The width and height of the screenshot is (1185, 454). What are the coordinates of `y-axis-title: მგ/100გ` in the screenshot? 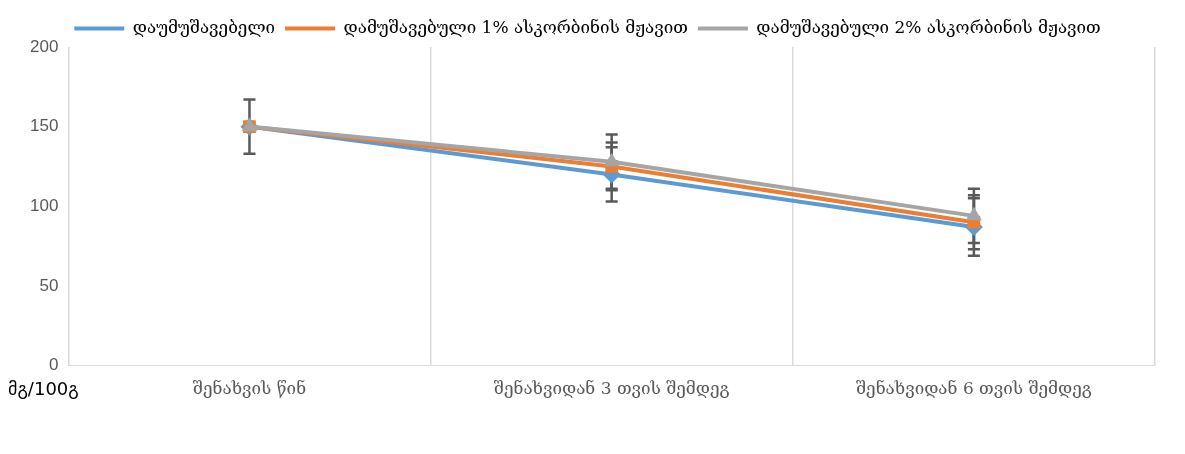 It's located at (43, 388).